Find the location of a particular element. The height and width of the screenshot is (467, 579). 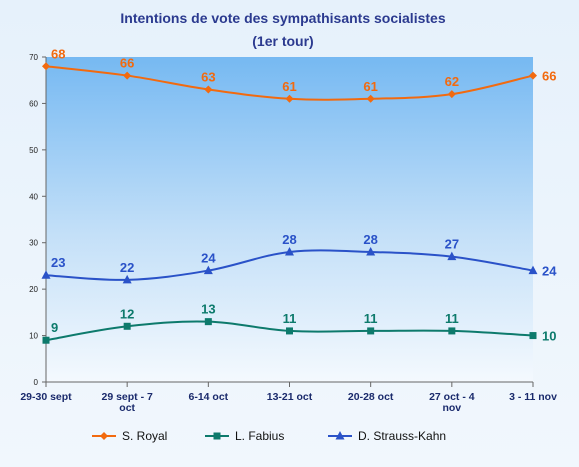

y-tick-label: 10 is located at coordinates (33, 336).